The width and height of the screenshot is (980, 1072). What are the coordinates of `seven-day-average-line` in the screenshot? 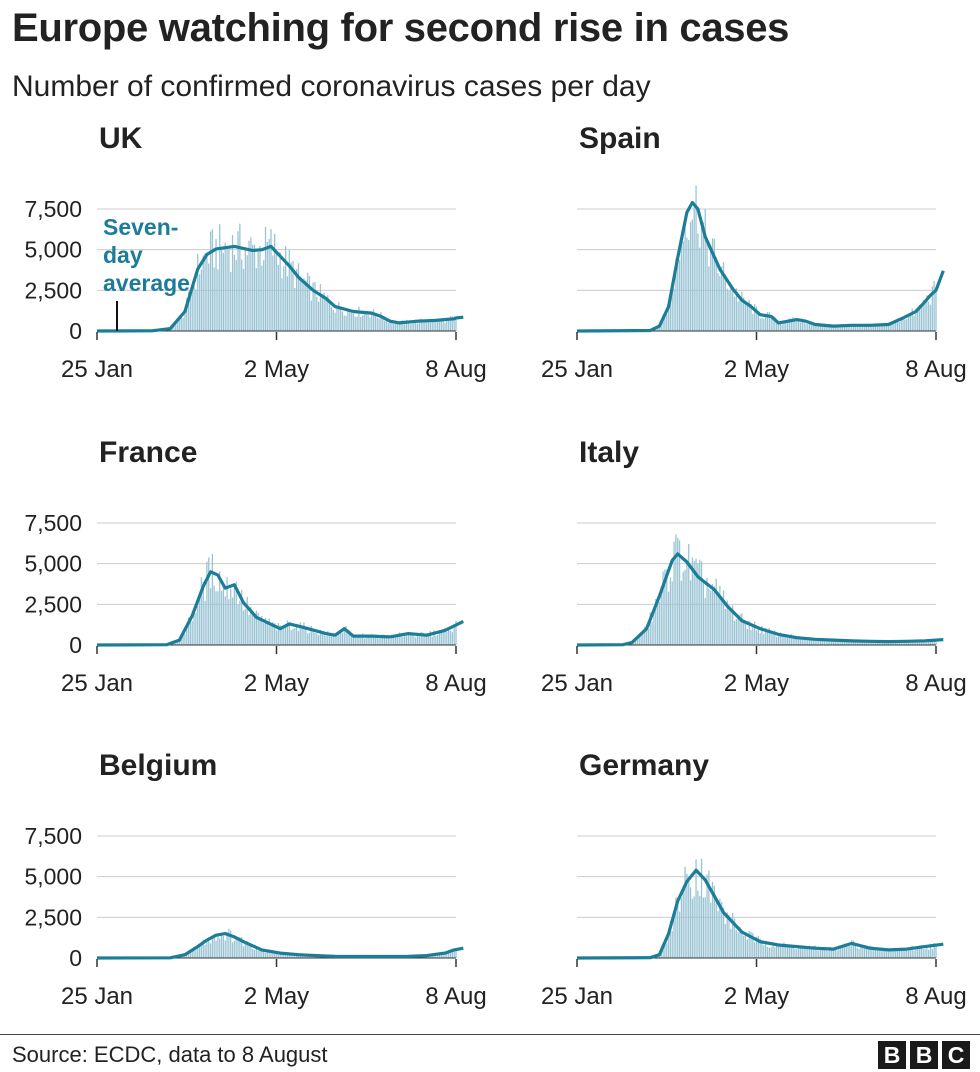 It's located at (760, 599).